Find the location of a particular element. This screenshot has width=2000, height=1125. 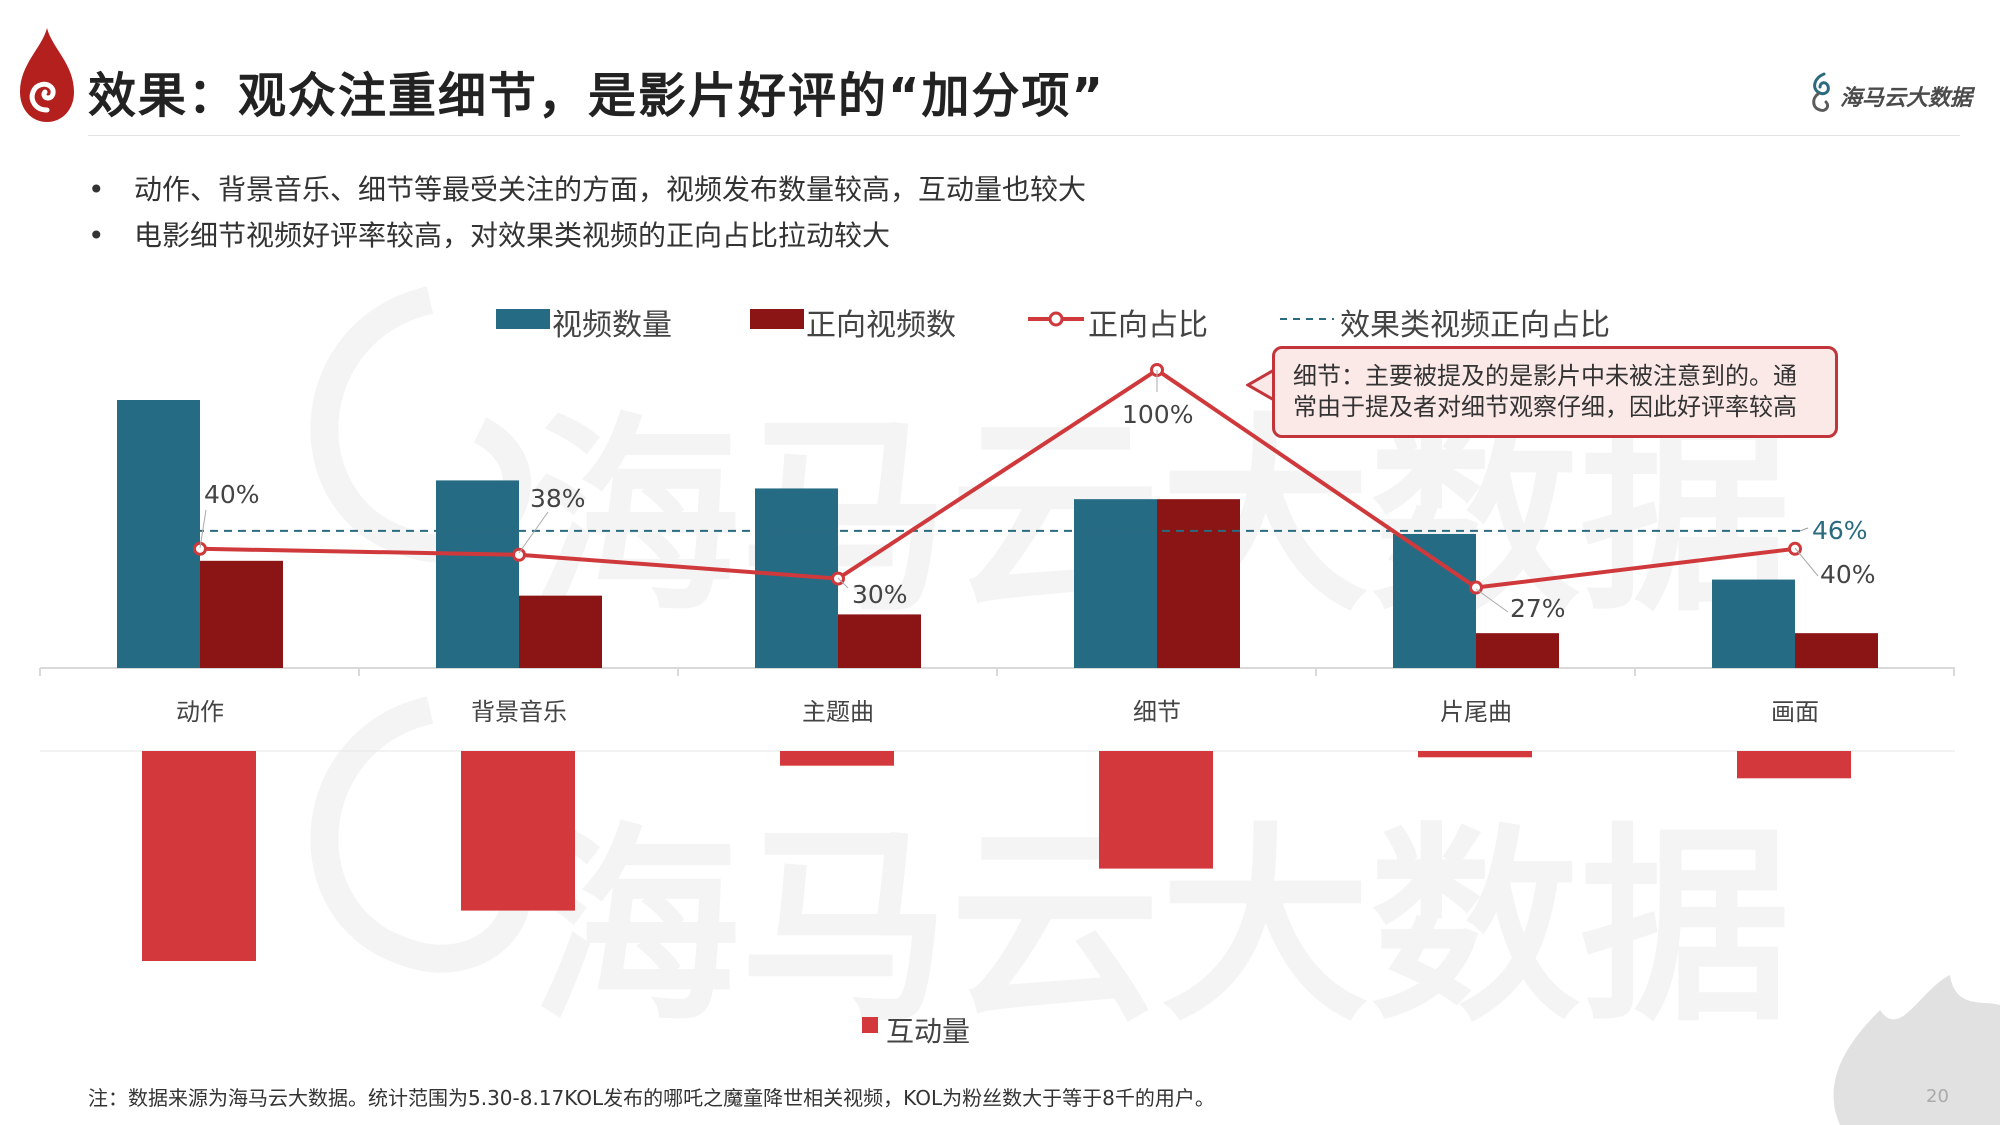

bullet-text: 电影细节视频好评率较高，对效果类视频的正向占比拉动较大 is located at coordinates (512, 235).